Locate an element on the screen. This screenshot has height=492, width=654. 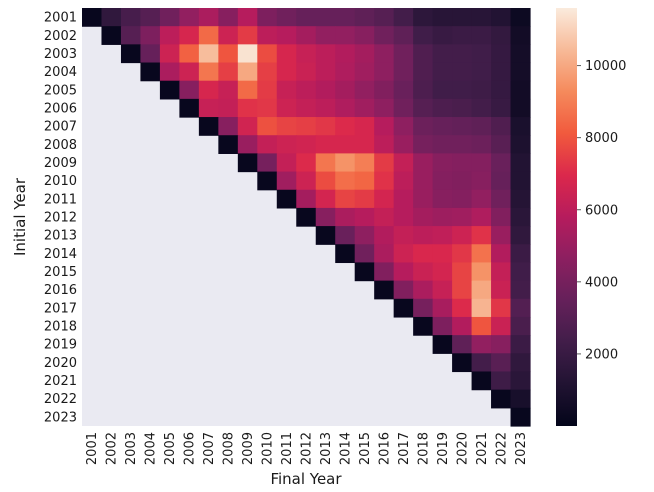
x-tick-label: 2004 is located at coordinates (151, 448).